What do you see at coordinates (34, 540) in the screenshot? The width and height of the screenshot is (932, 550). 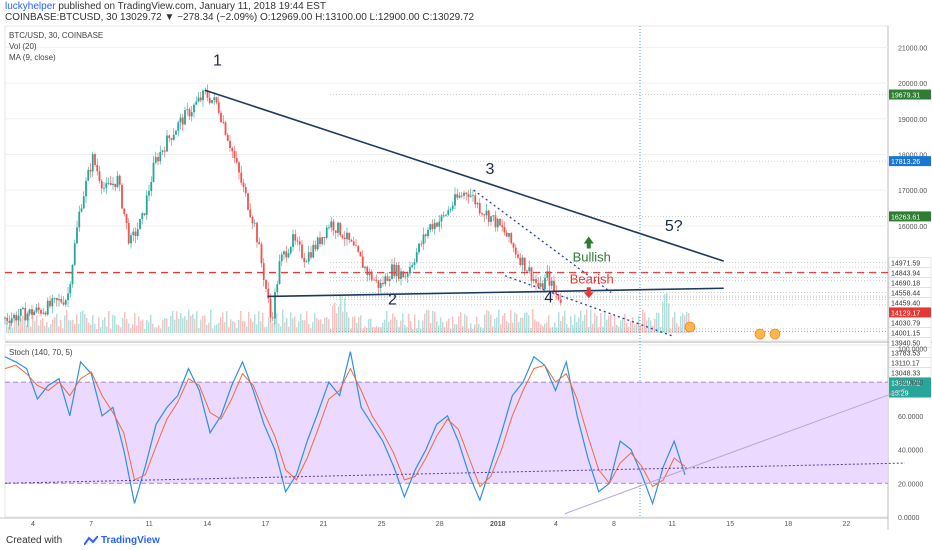 I see `created-with-text: Created with` at bounding box center [34, 540].